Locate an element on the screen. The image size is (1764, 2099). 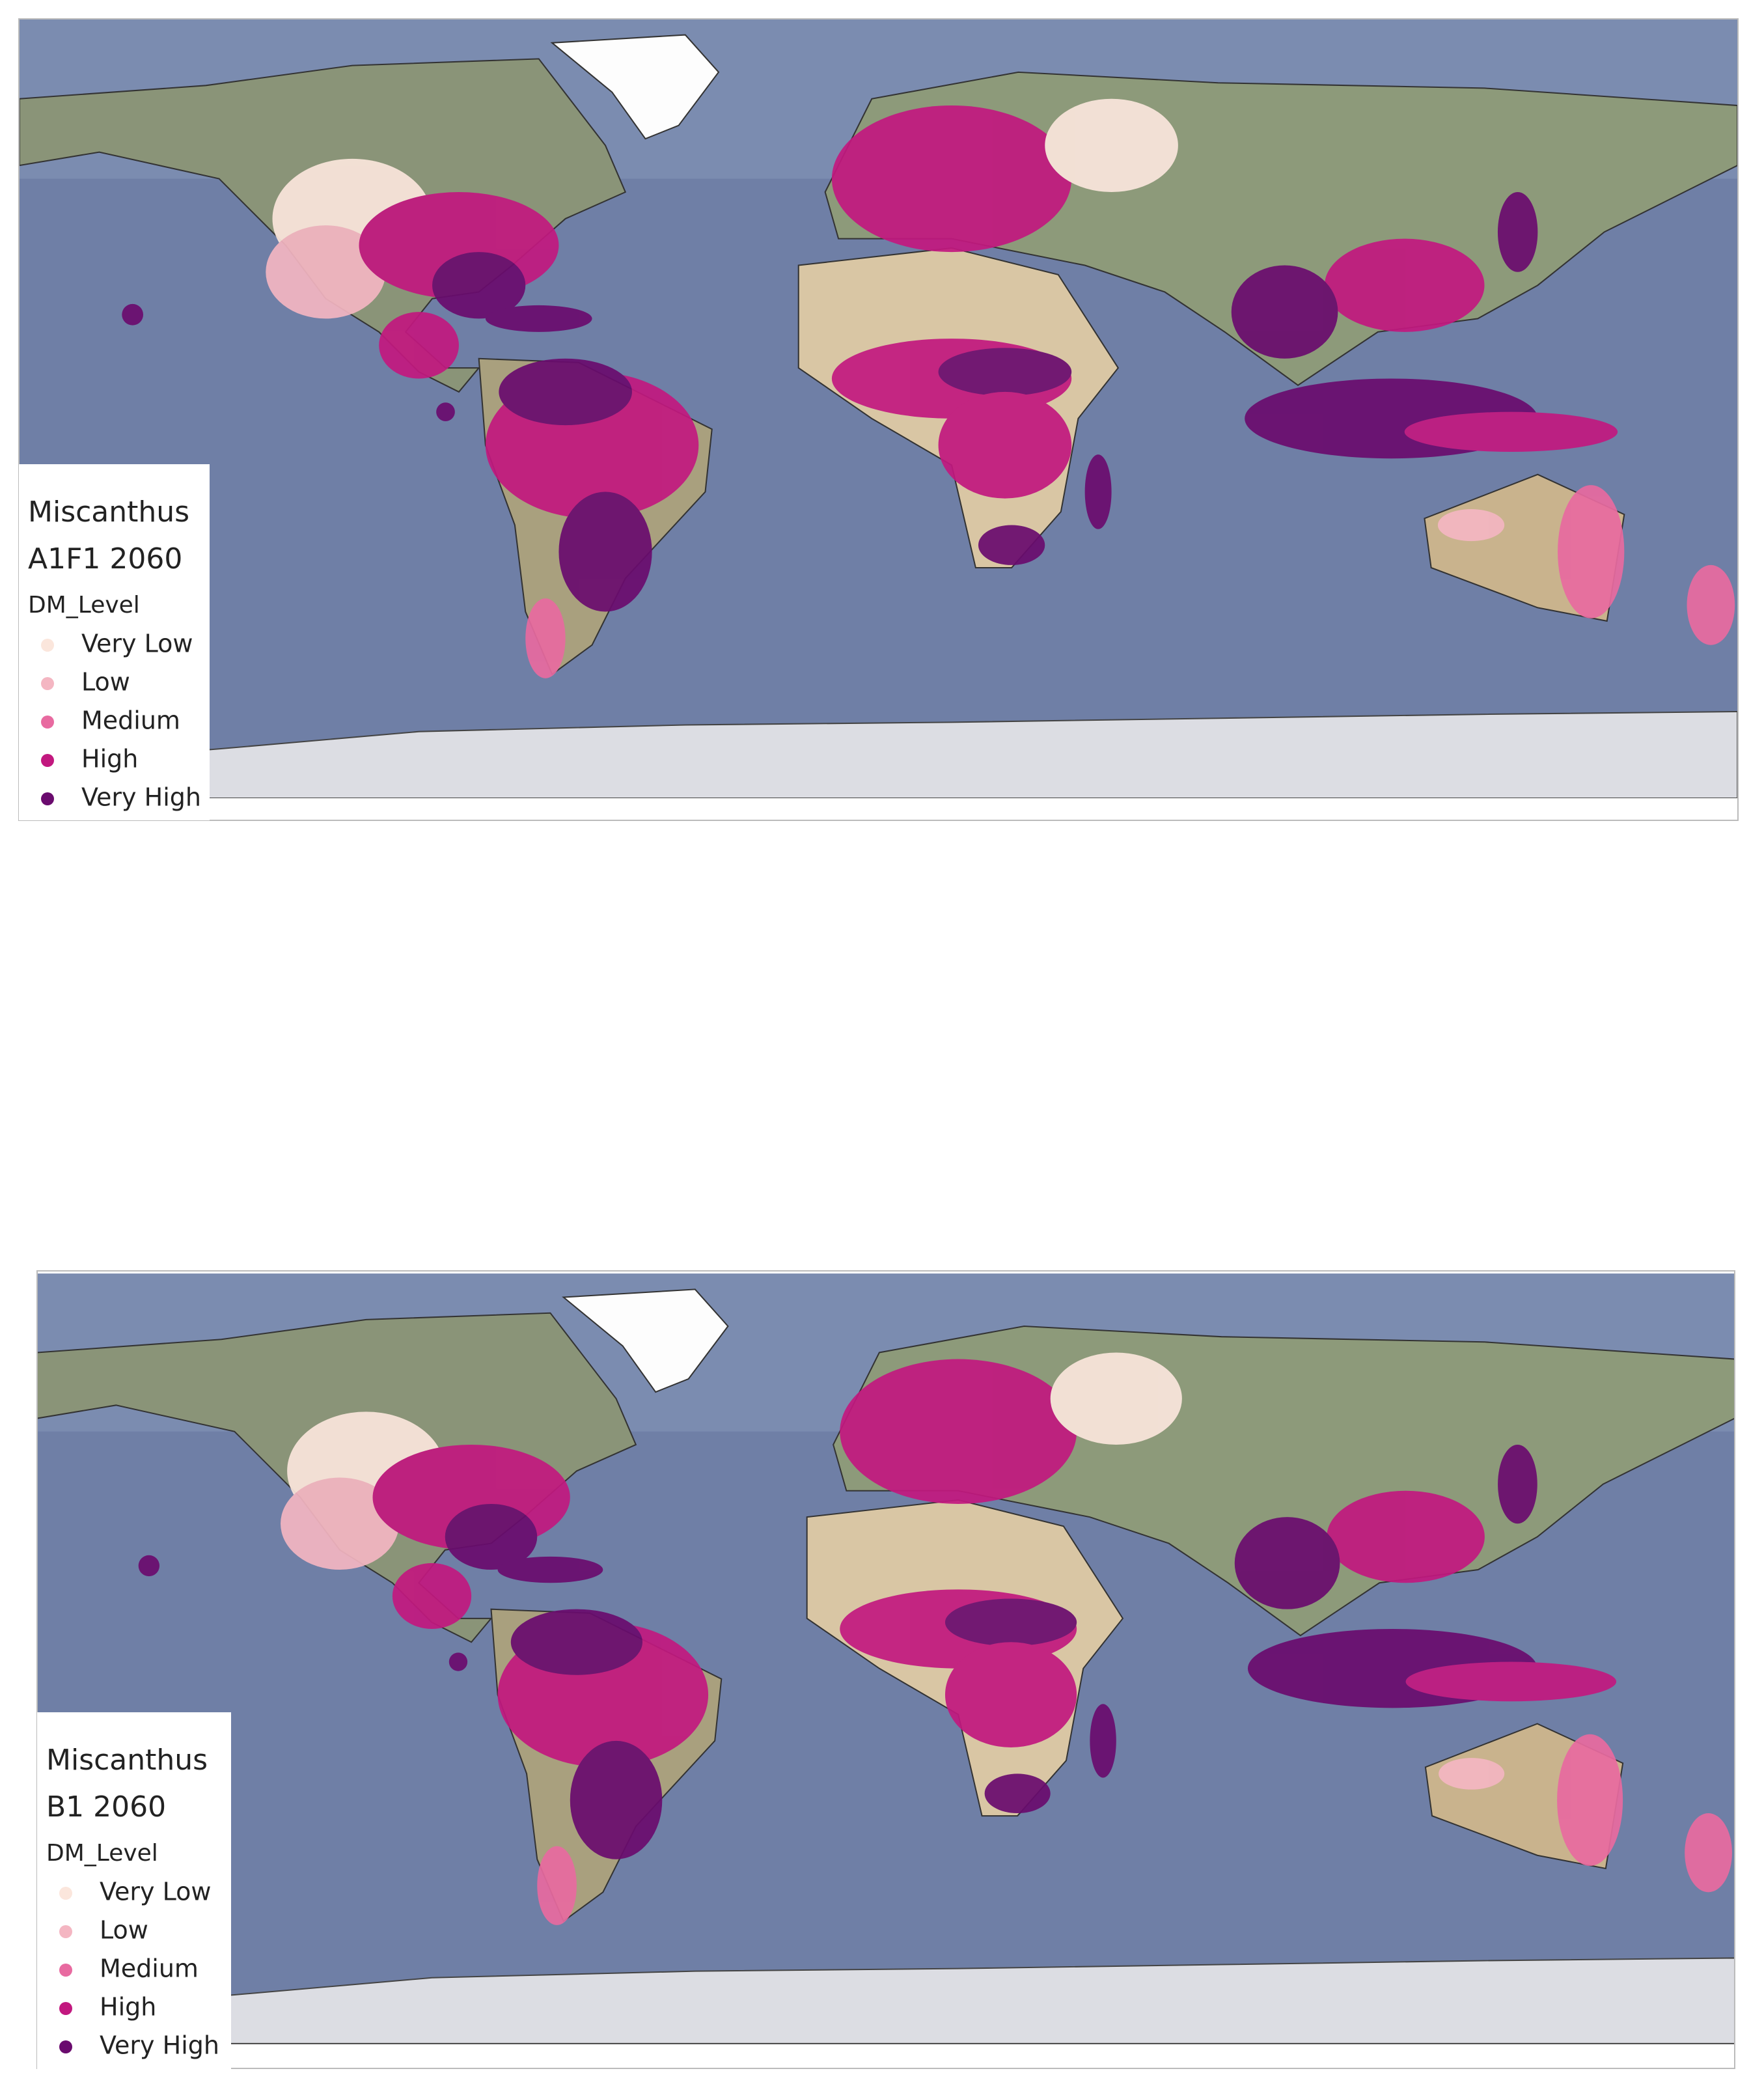
legend-subtitle: B1 2060 is located at coordinates (106, 1807).